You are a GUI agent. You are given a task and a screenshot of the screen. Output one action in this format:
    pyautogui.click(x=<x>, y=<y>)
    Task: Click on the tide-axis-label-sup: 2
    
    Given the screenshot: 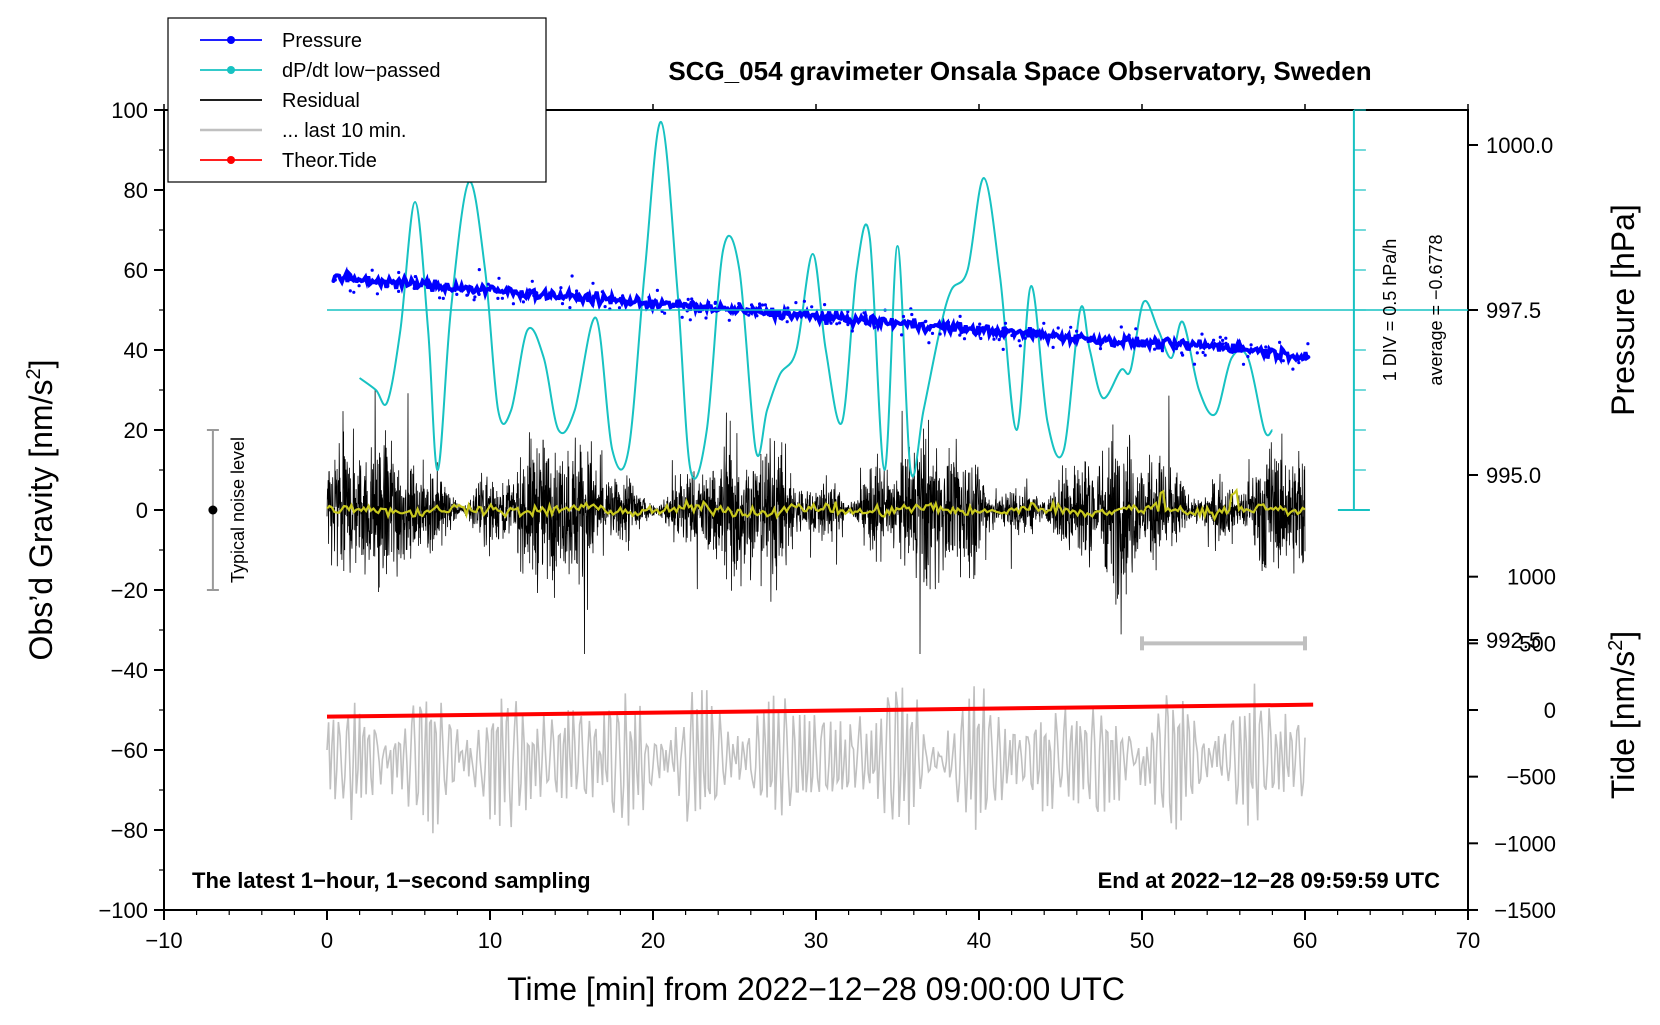 What is the action you would take?
    pyautogui.click(x=1616, y=645)
    